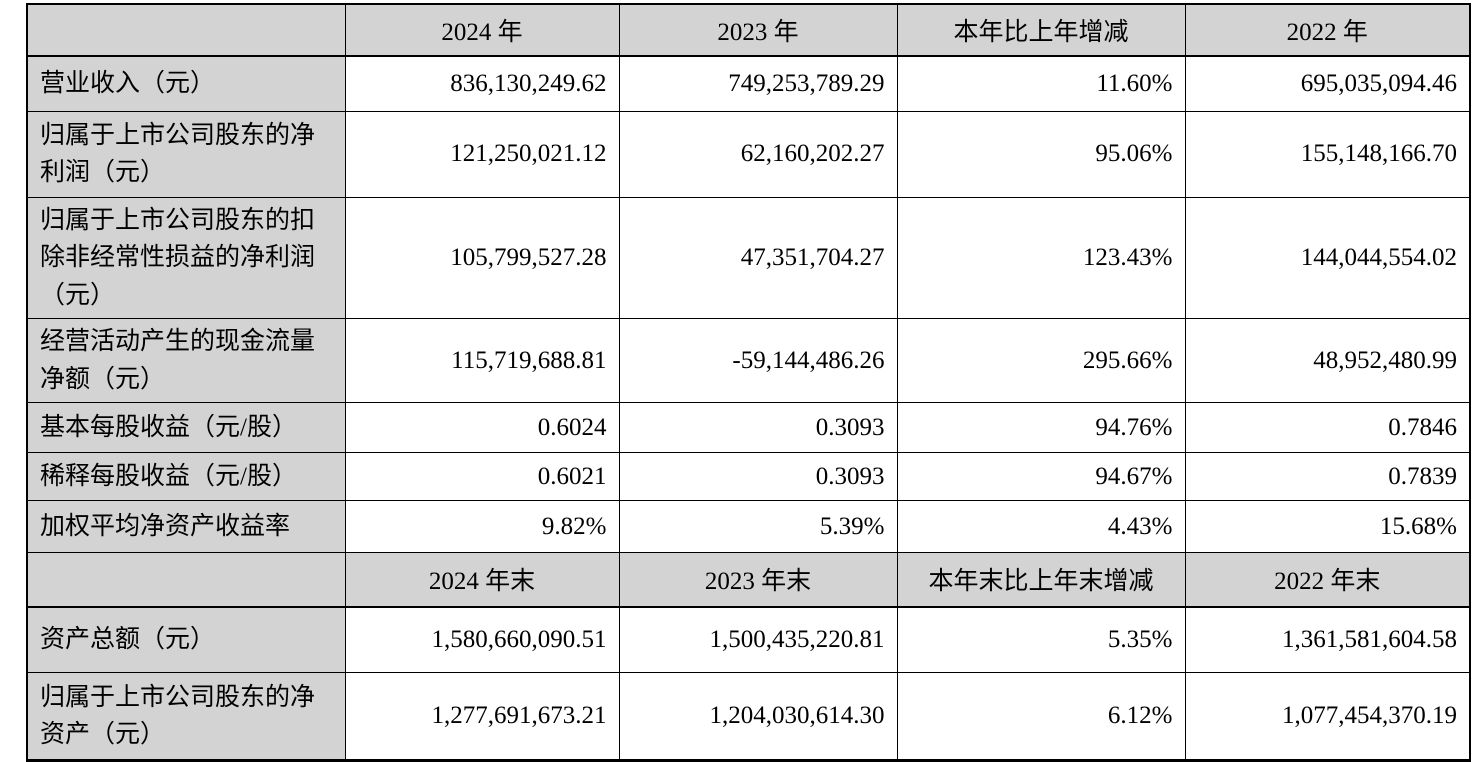 This screenshot has height=762, width=1479. Describe the element at coordinates (1327, 427) in the screenshot. I see `cell-2022-value: 0.7846` at that location.